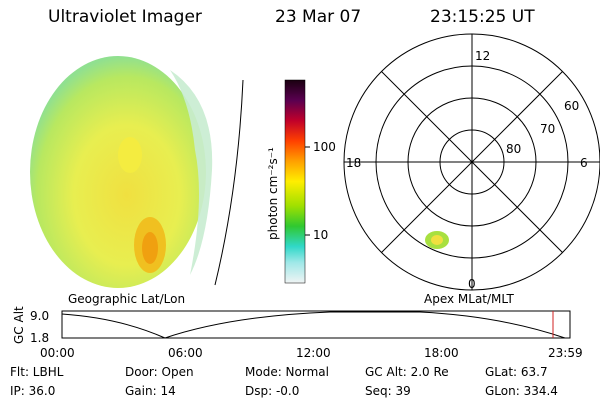 Image resolution: width=600 pixels, height=404 pixels. What do you see at coordinates (516, 372) in the screenshot?
I see `info-field: GLat: 63.7` at bounding box center [516, 372].